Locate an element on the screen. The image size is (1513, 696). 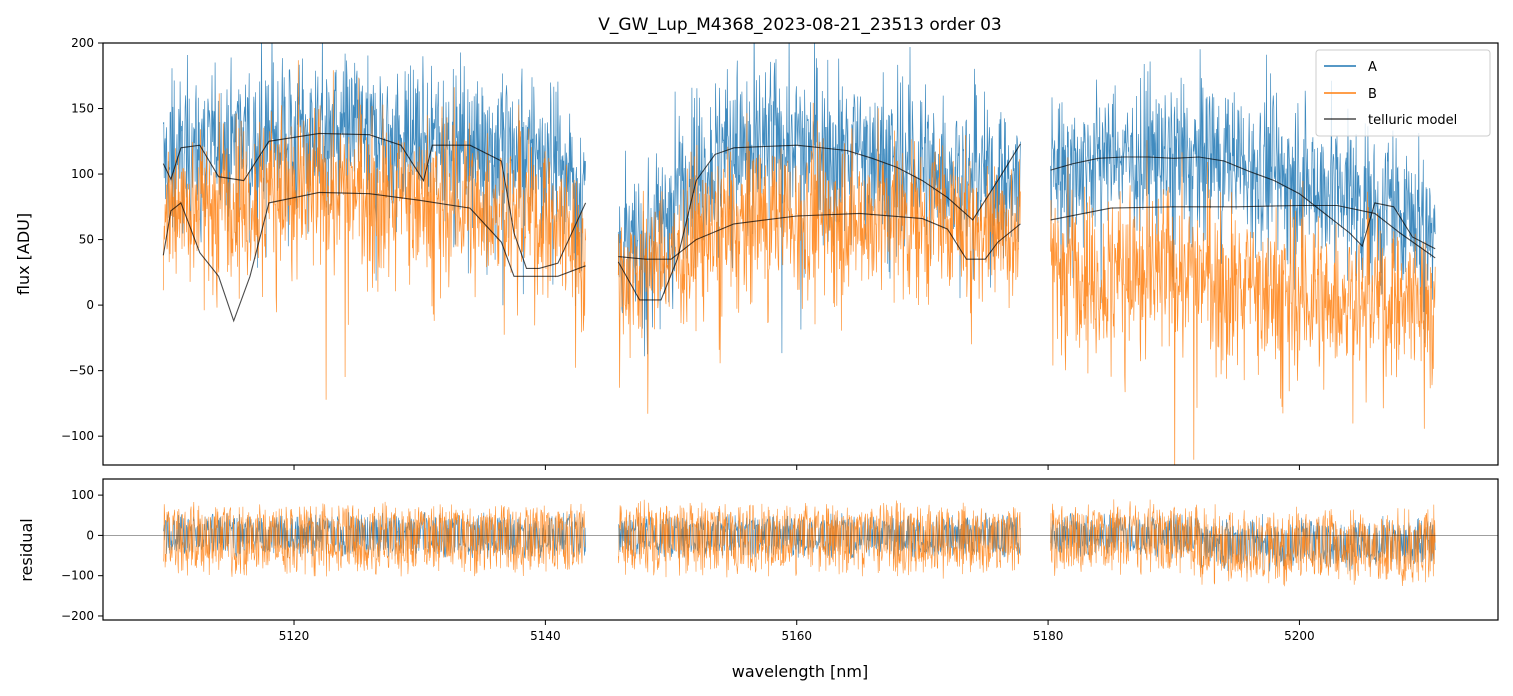
top-x-ticks is located at coordinates (796, 467).